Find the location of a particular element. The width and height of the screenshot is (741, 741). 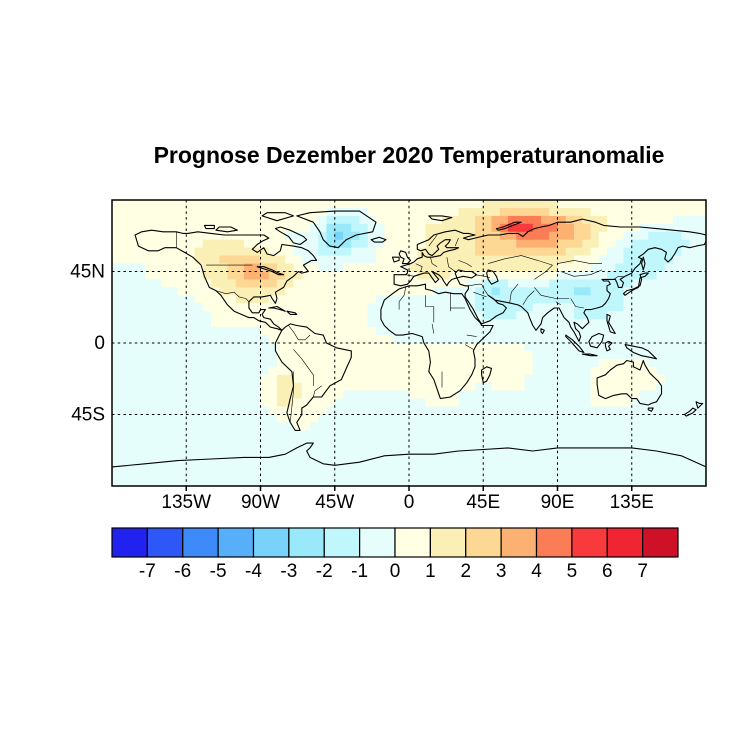

x-tick-label: 135E is located at coordinates (632, 502).